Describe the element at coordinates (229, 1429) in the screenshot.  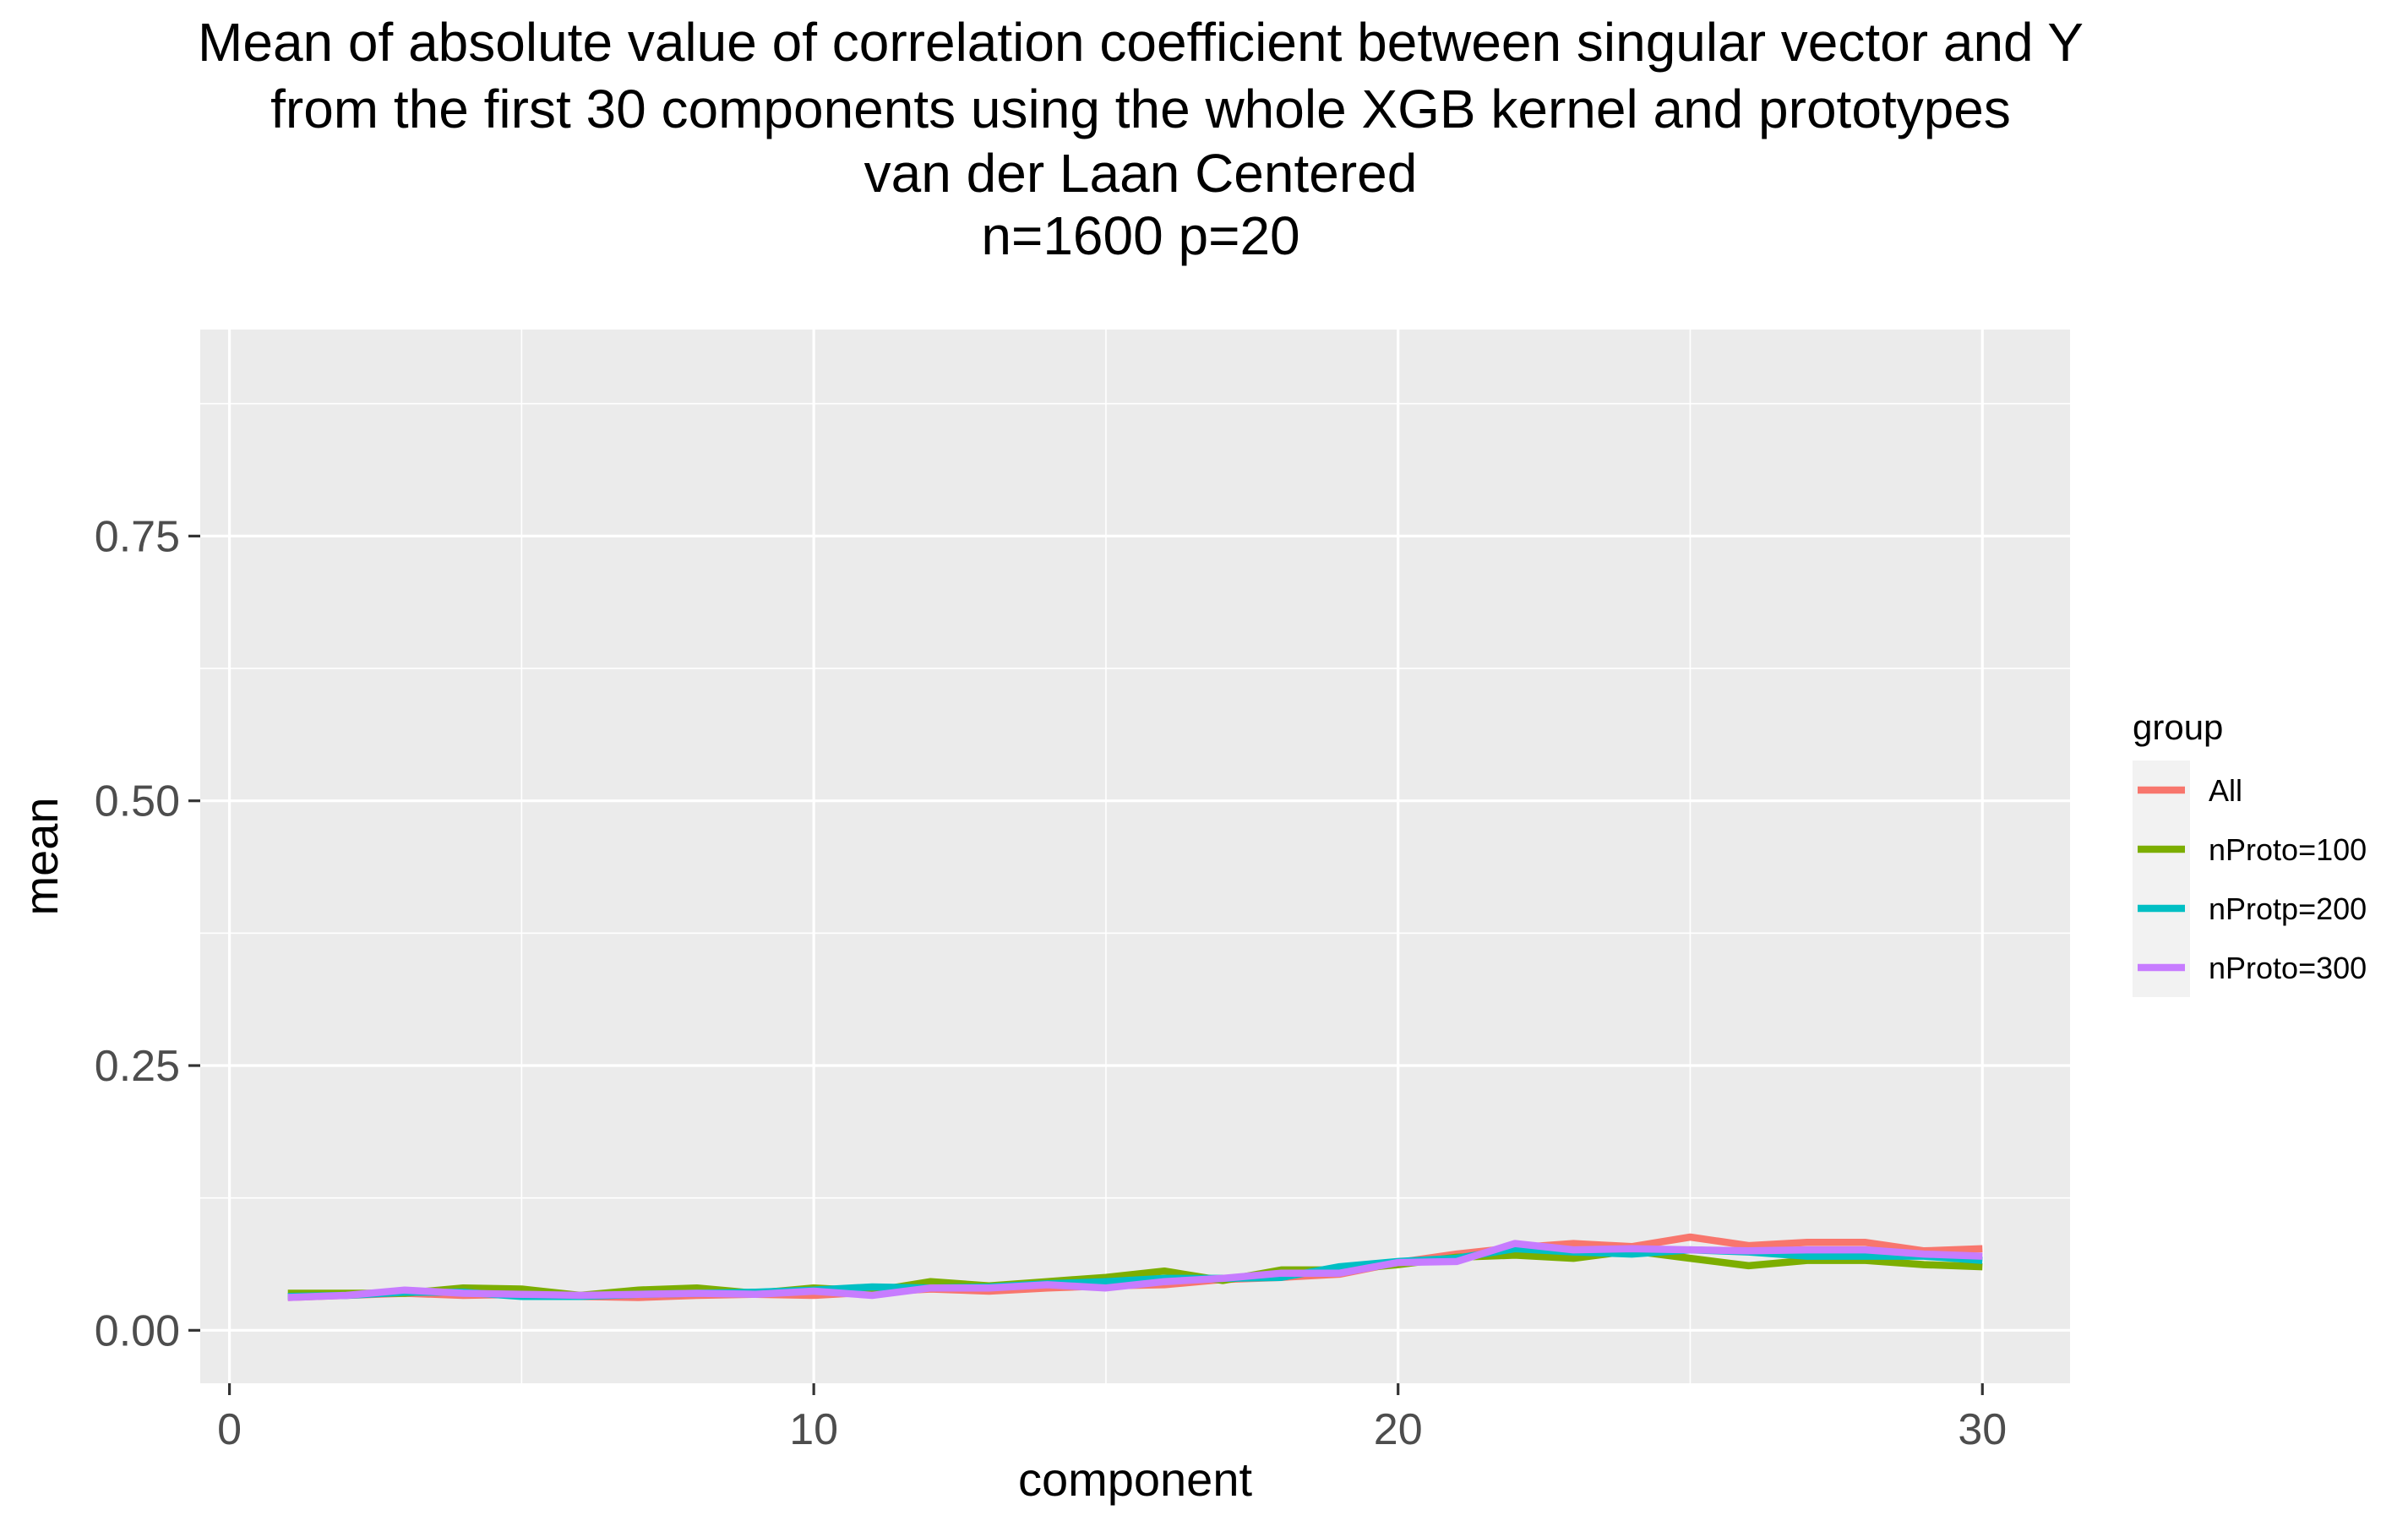
I see `x-tick-label: 0` at that location.